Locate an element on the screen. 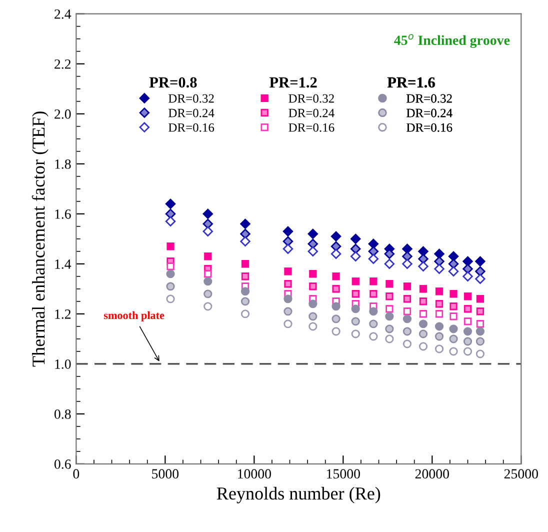  annotation: PR=1.6 is located at coordinates (411, 82).